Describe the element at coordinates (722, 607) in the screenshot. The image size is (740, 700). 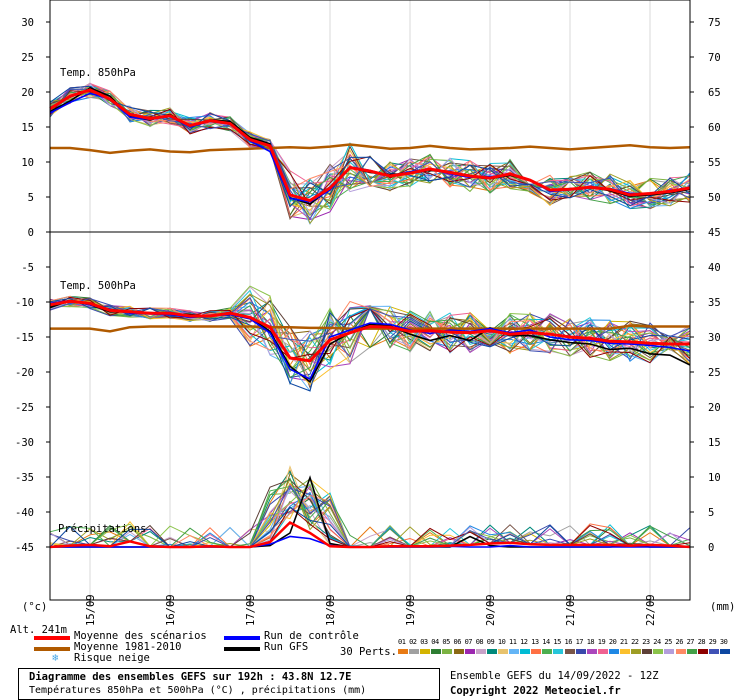
I see `right-units-label: (mm)` at that location.